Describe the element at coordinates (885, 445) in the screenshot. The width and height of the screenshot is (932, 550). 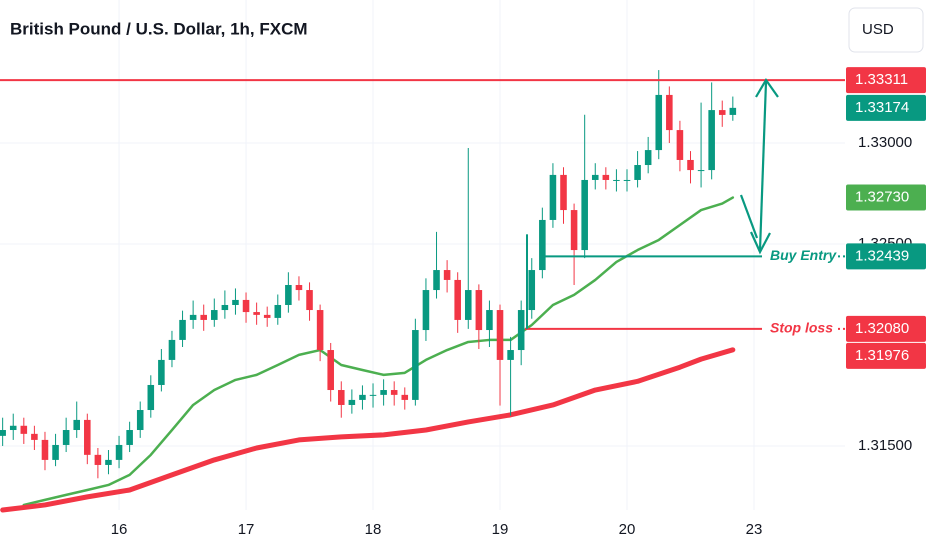
I see `y-tick-label: 1.31500` at that location.